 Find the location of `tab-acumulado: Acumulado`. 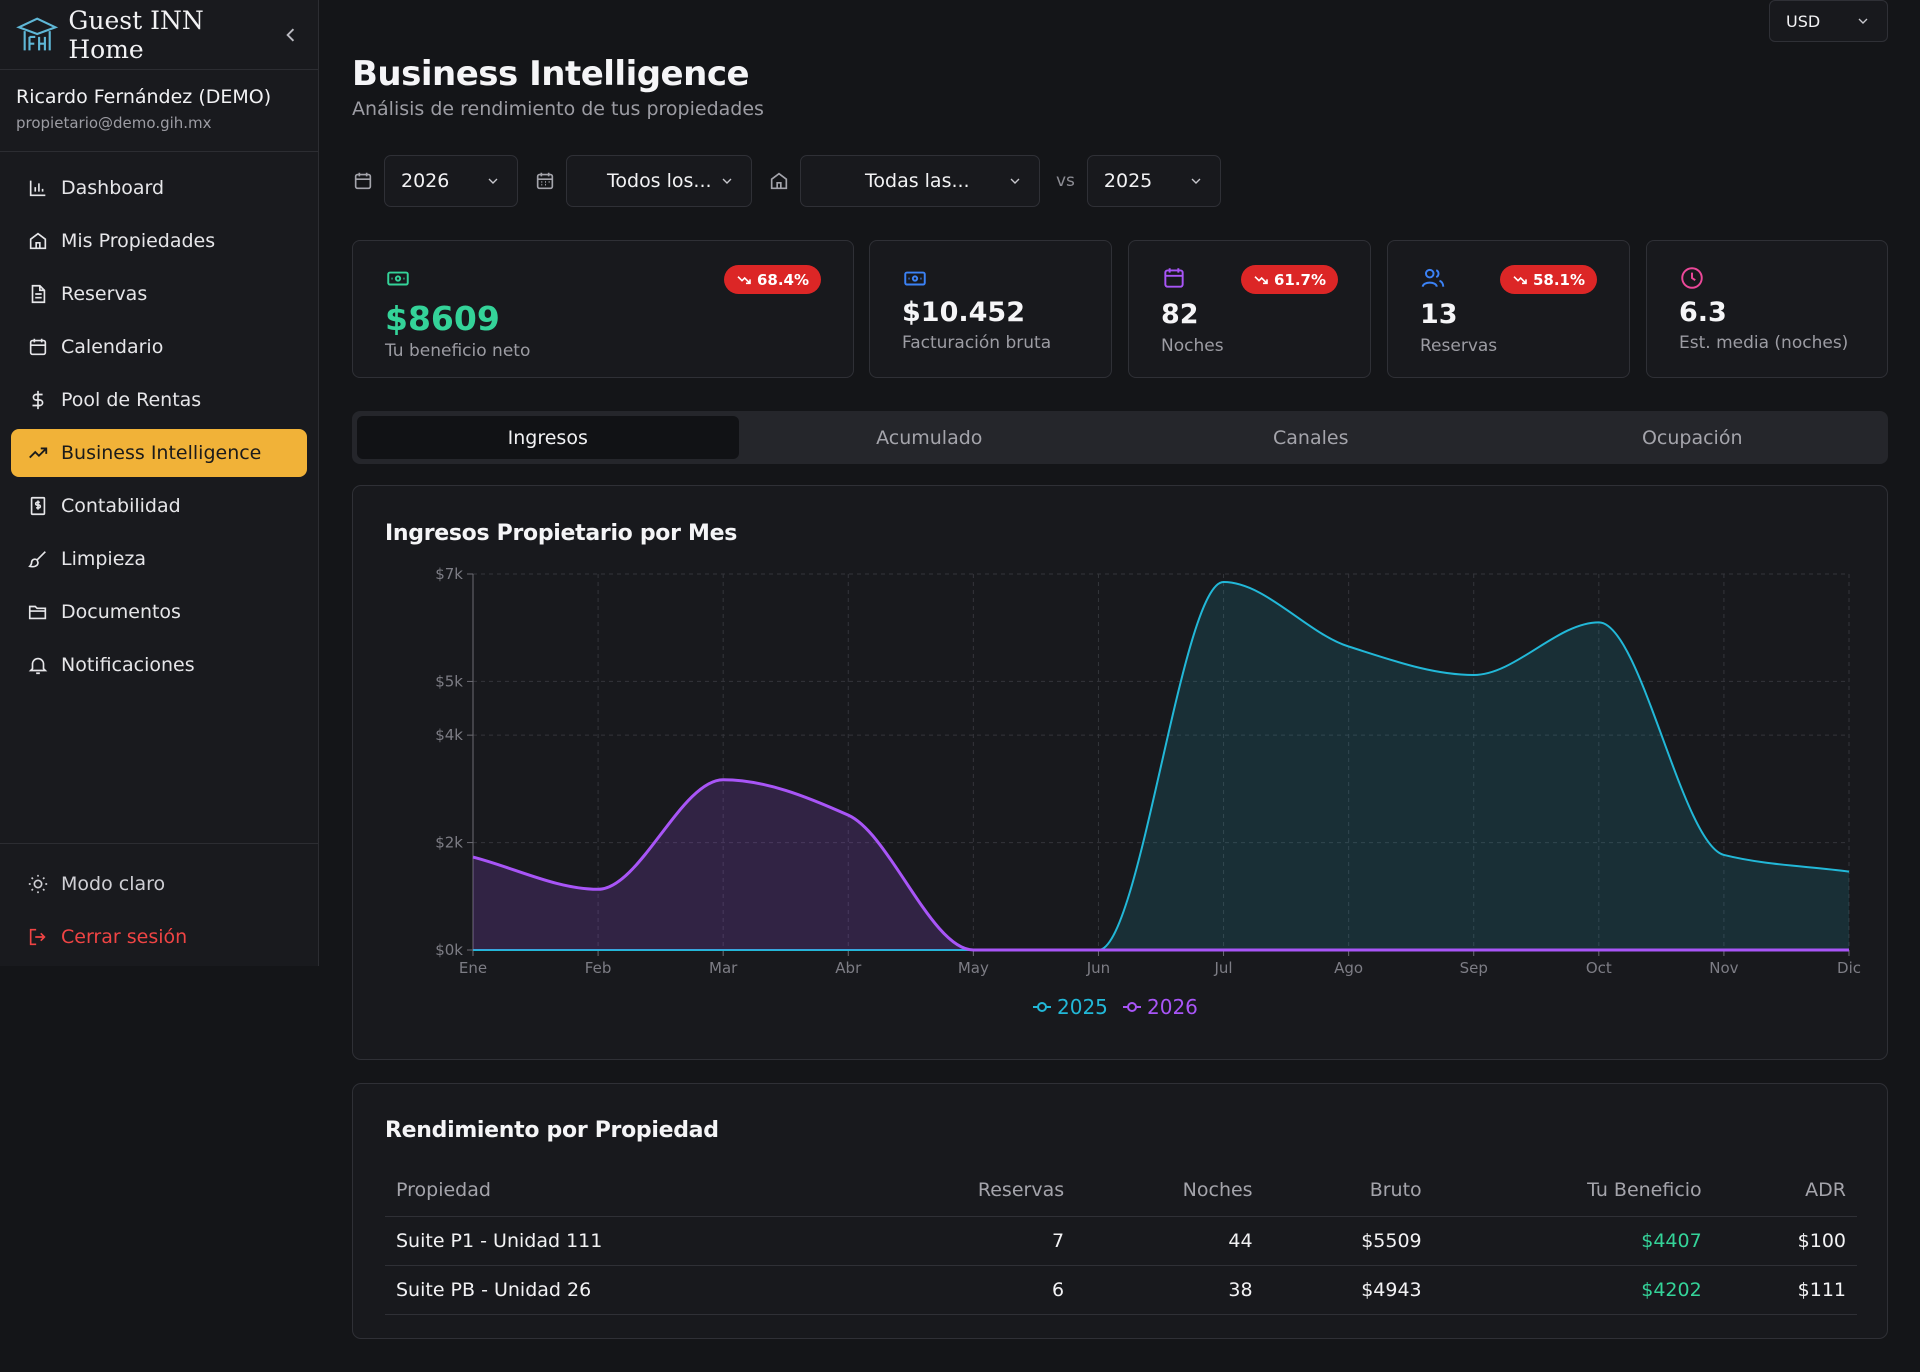

tab-acumulado: Acumulado is located at coordinates (929, 437).